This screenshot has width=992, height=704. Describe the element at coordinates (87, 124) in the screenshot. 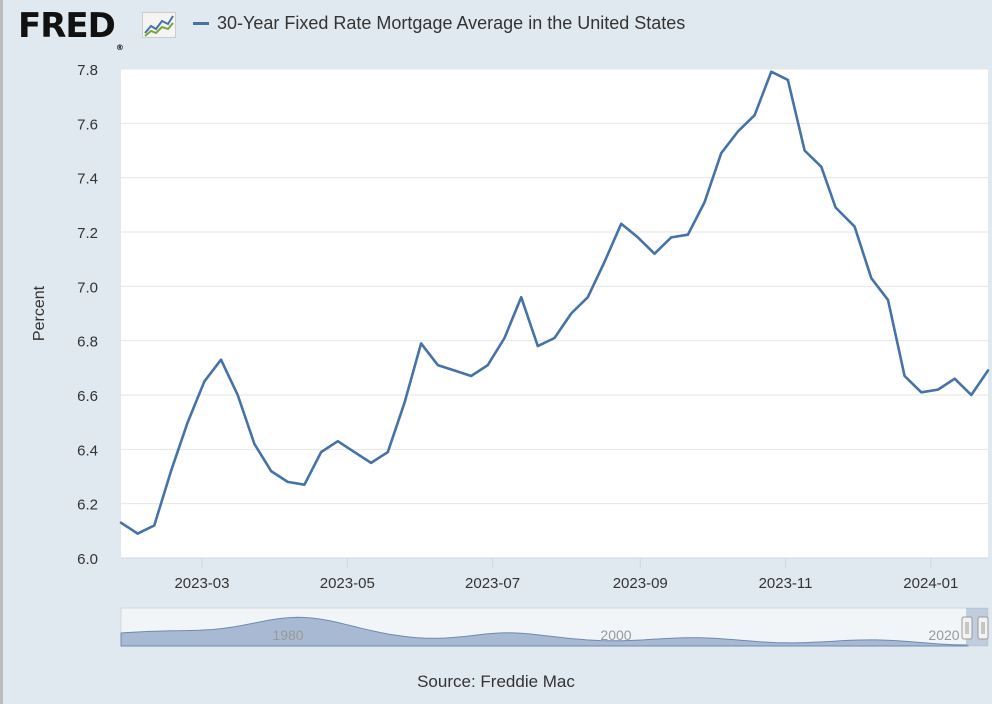

I see `y-tick-label: 7.6` at that location.